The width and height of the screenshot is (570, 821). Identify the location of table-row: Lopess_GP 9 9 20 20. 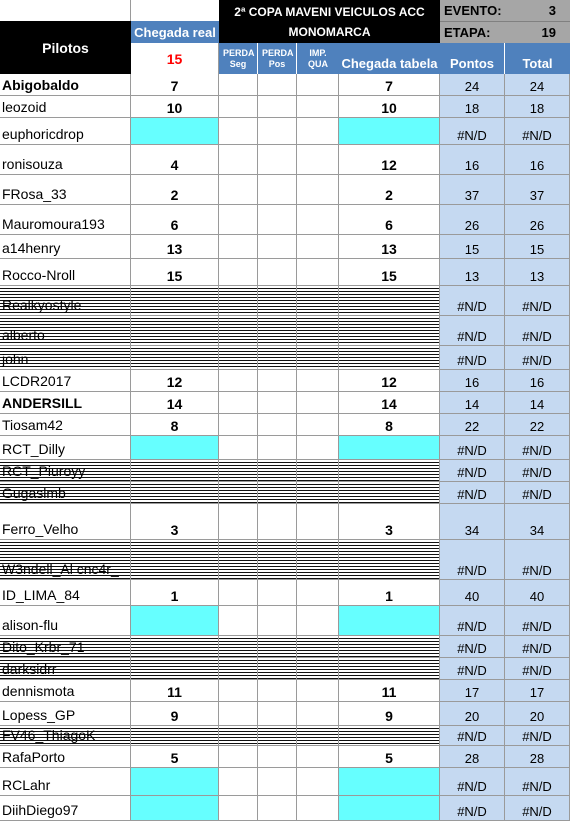
(285, 714).